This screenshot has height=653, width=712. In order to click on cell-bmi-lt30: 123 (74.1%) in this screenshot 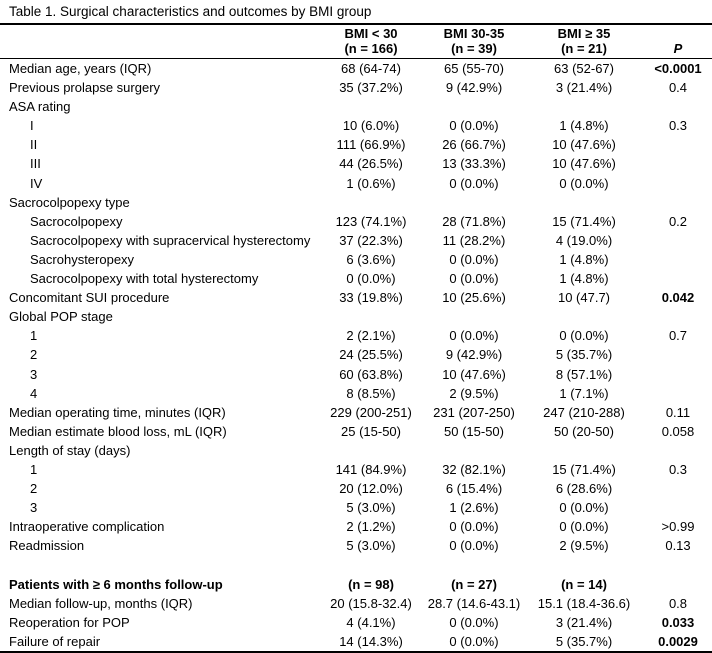, I will do `click(371, 221)`.